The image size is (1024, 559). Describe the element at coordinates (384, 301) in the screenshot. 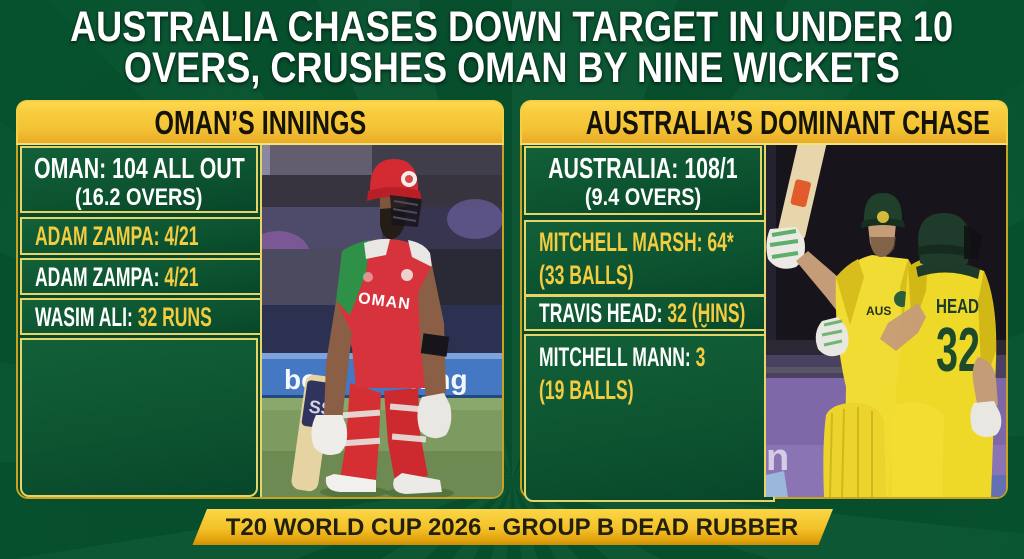

I see `svg-text: OMAN` at that location.